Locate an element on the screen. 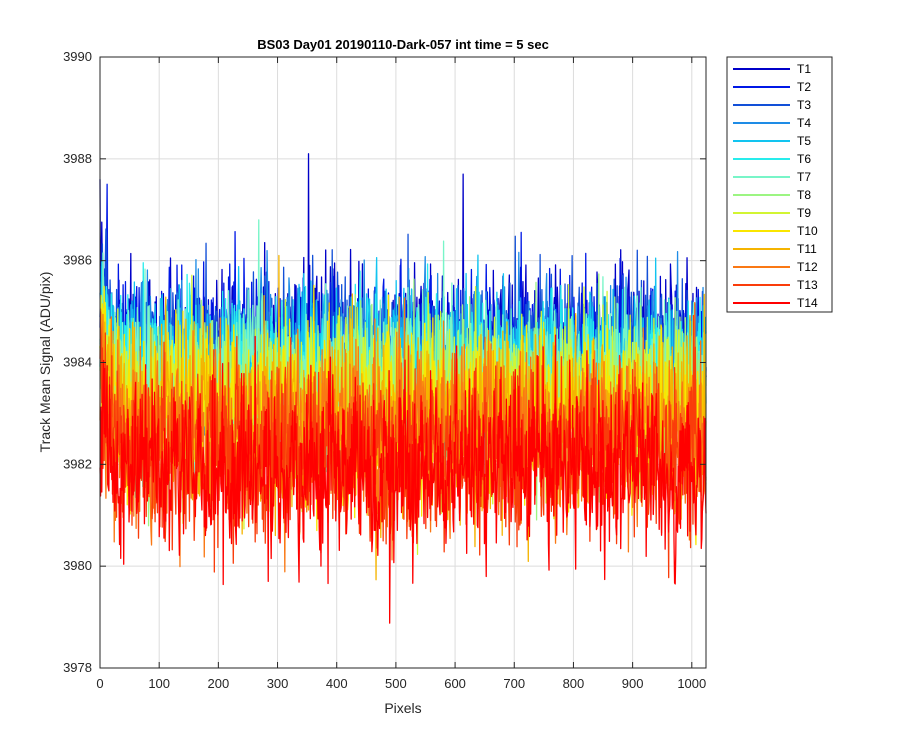 Image resolution: width=900 pixels, height=750 pixels. legend-label-t4: T4 is located at coordinates (804, 123).